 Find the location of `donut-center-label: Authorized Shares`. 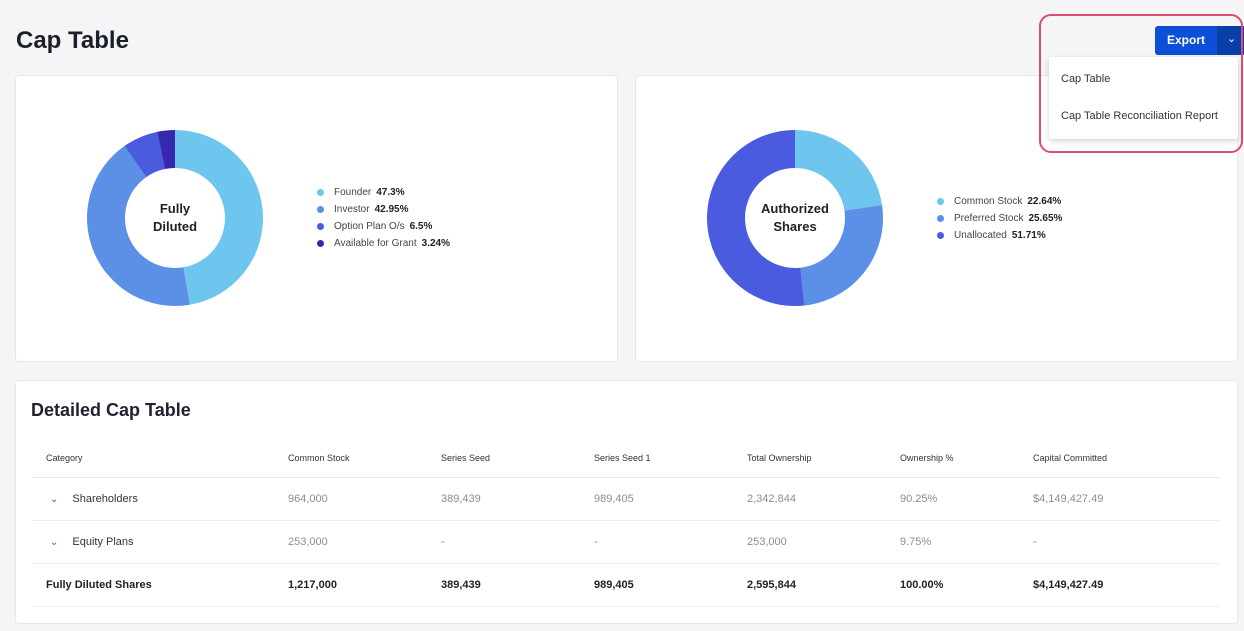

donut-center-label: Authorized Shares is located at coordinates (795, 217).